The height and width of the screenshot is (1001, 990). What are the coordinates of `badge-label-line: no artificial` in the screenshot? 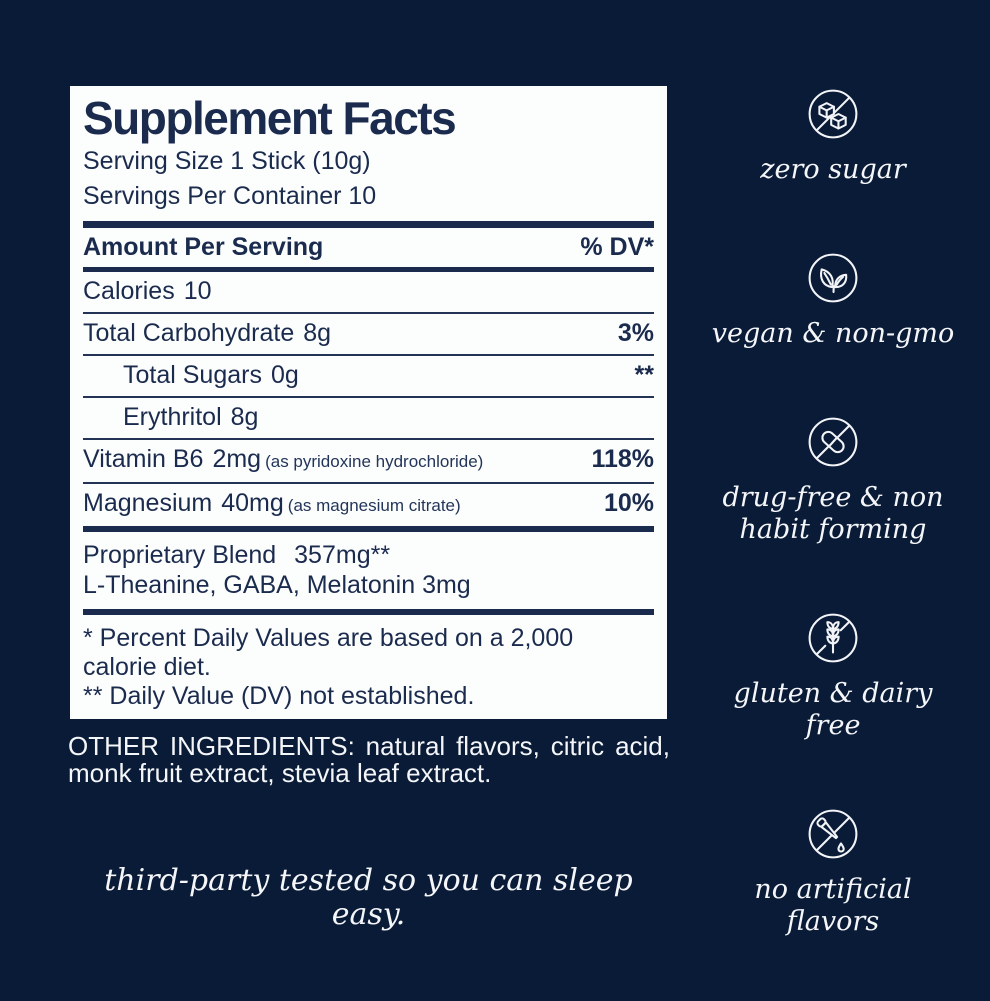 It's located at (833, 889).